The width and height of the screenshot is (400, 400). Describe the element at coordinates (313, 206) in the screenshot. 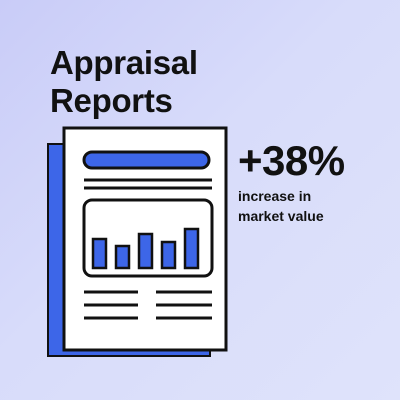

I see `stat-caption: increase in market value` at that location.